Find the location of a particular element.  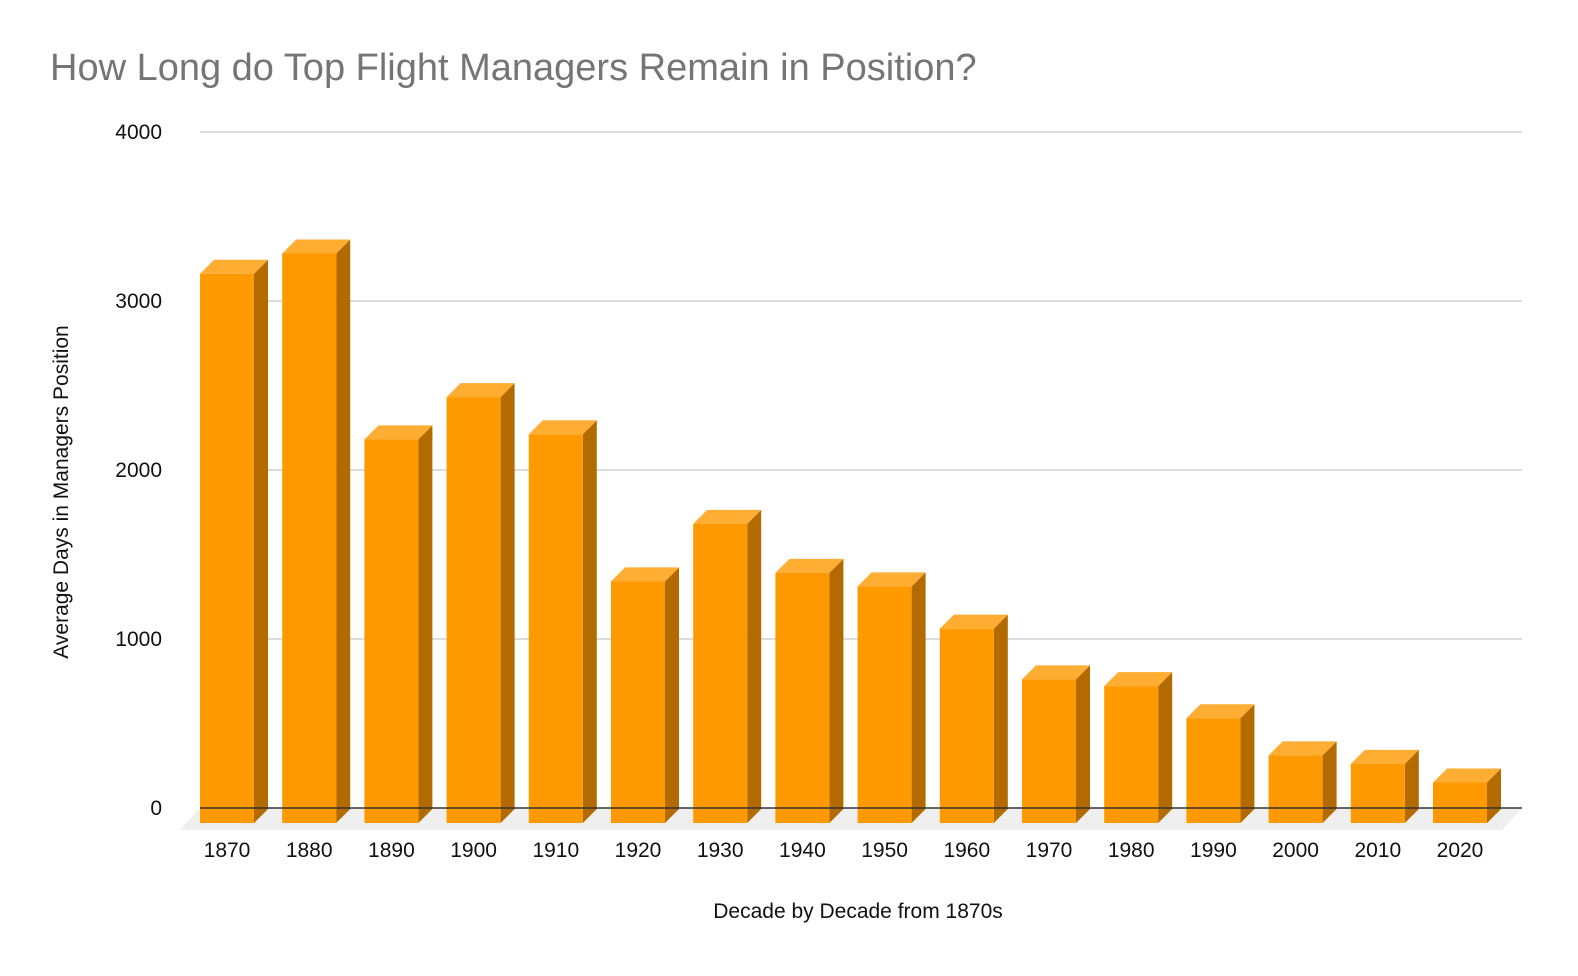

x-tick-label: 2010 is located at coordinates (1377, 850).